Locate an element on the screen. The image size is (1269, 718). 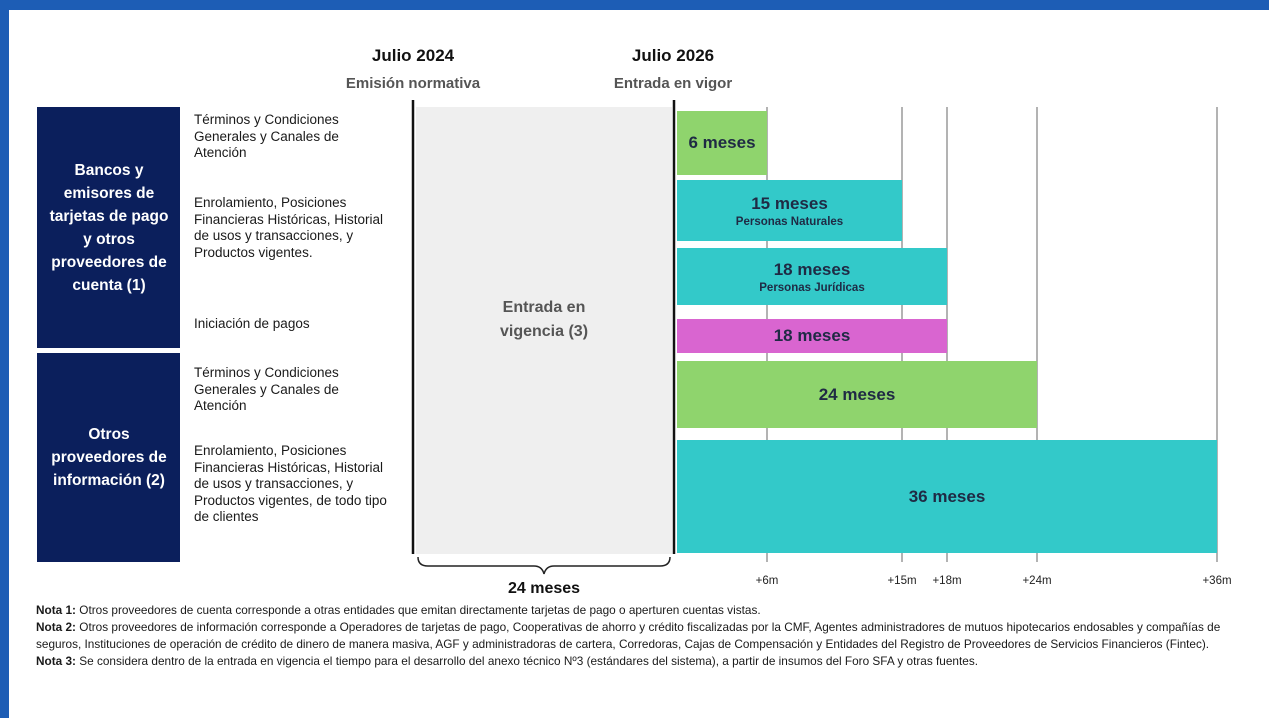
bar-sublabel: Personas Naturales is located at coordinates (789, 221).